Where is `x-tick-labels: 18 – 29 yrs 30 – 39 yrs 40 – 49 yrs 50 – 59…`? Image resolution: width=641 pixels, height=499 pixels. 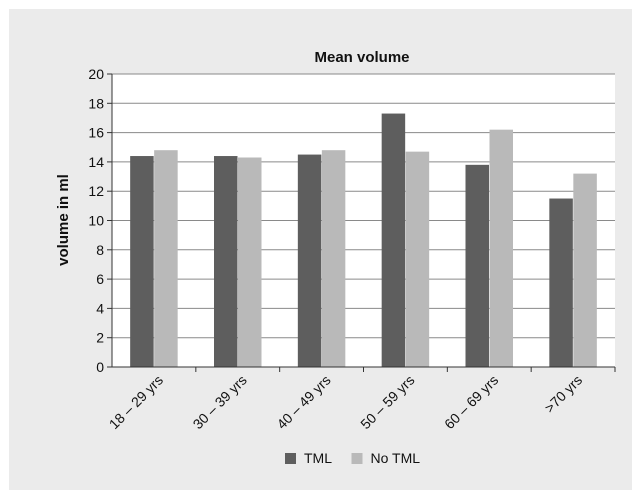 x-tick-labels: 18 – 29 yrs 30 – 39 yrs 40 – 49 yrs 50 – 59… is located at coordinates (345, 402).